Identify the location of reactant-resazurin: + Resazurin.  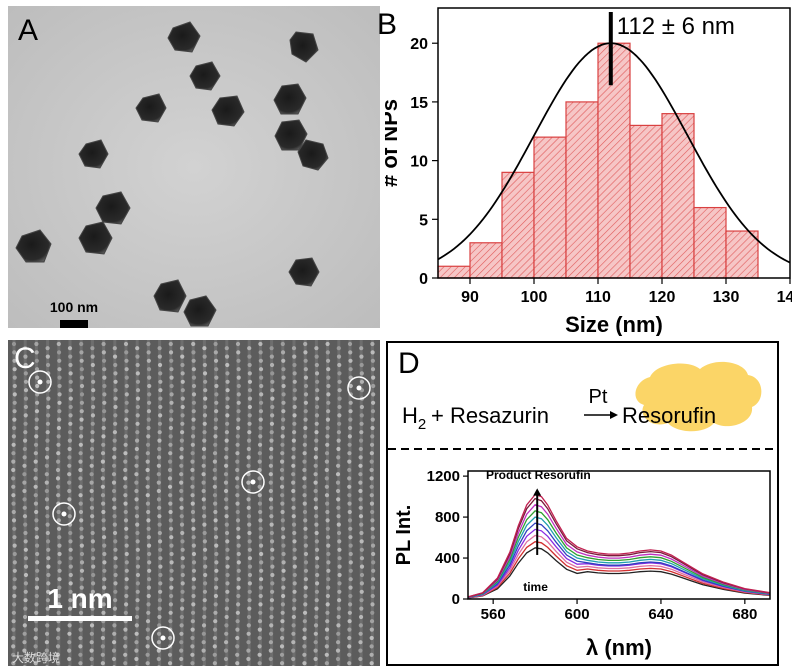
(490, 415).